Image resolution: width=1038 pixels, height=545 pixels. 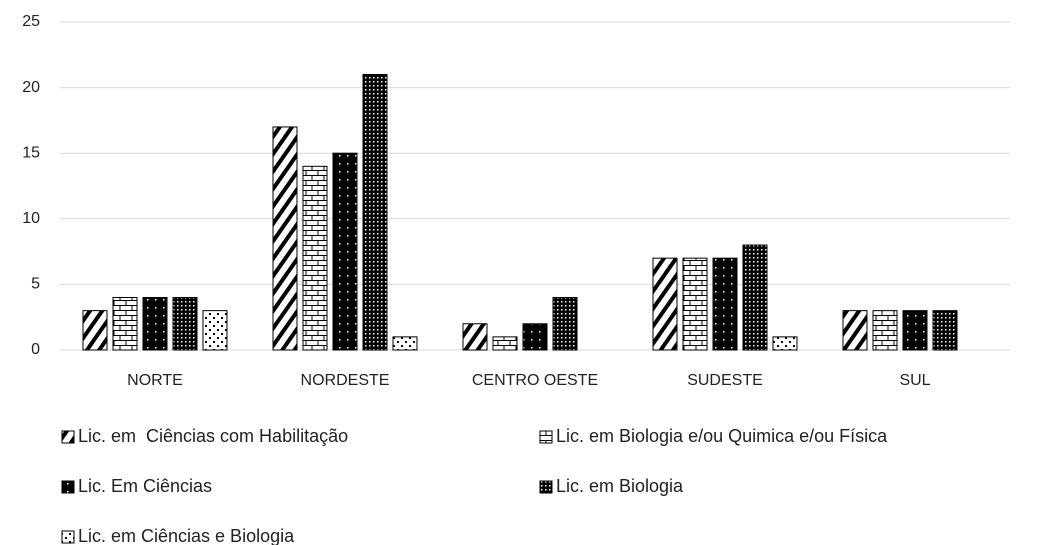 What do you see at coordinates (145, 486) in the screenshot?
I see `legend-label: Lic. Em Ciências` at bounding box center [145, 486].